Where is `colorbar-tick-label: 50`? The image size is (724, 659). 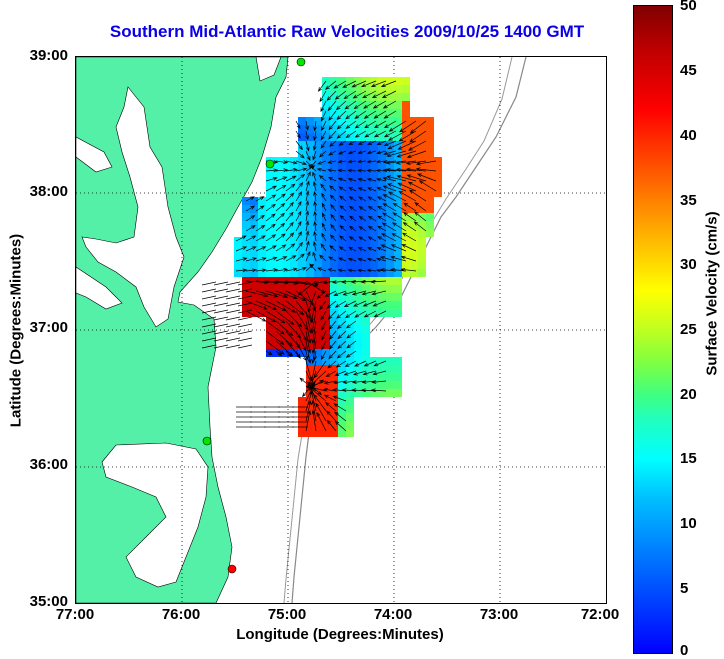
colorbar-tick-label: 50 is located at coordinates (688, 7).